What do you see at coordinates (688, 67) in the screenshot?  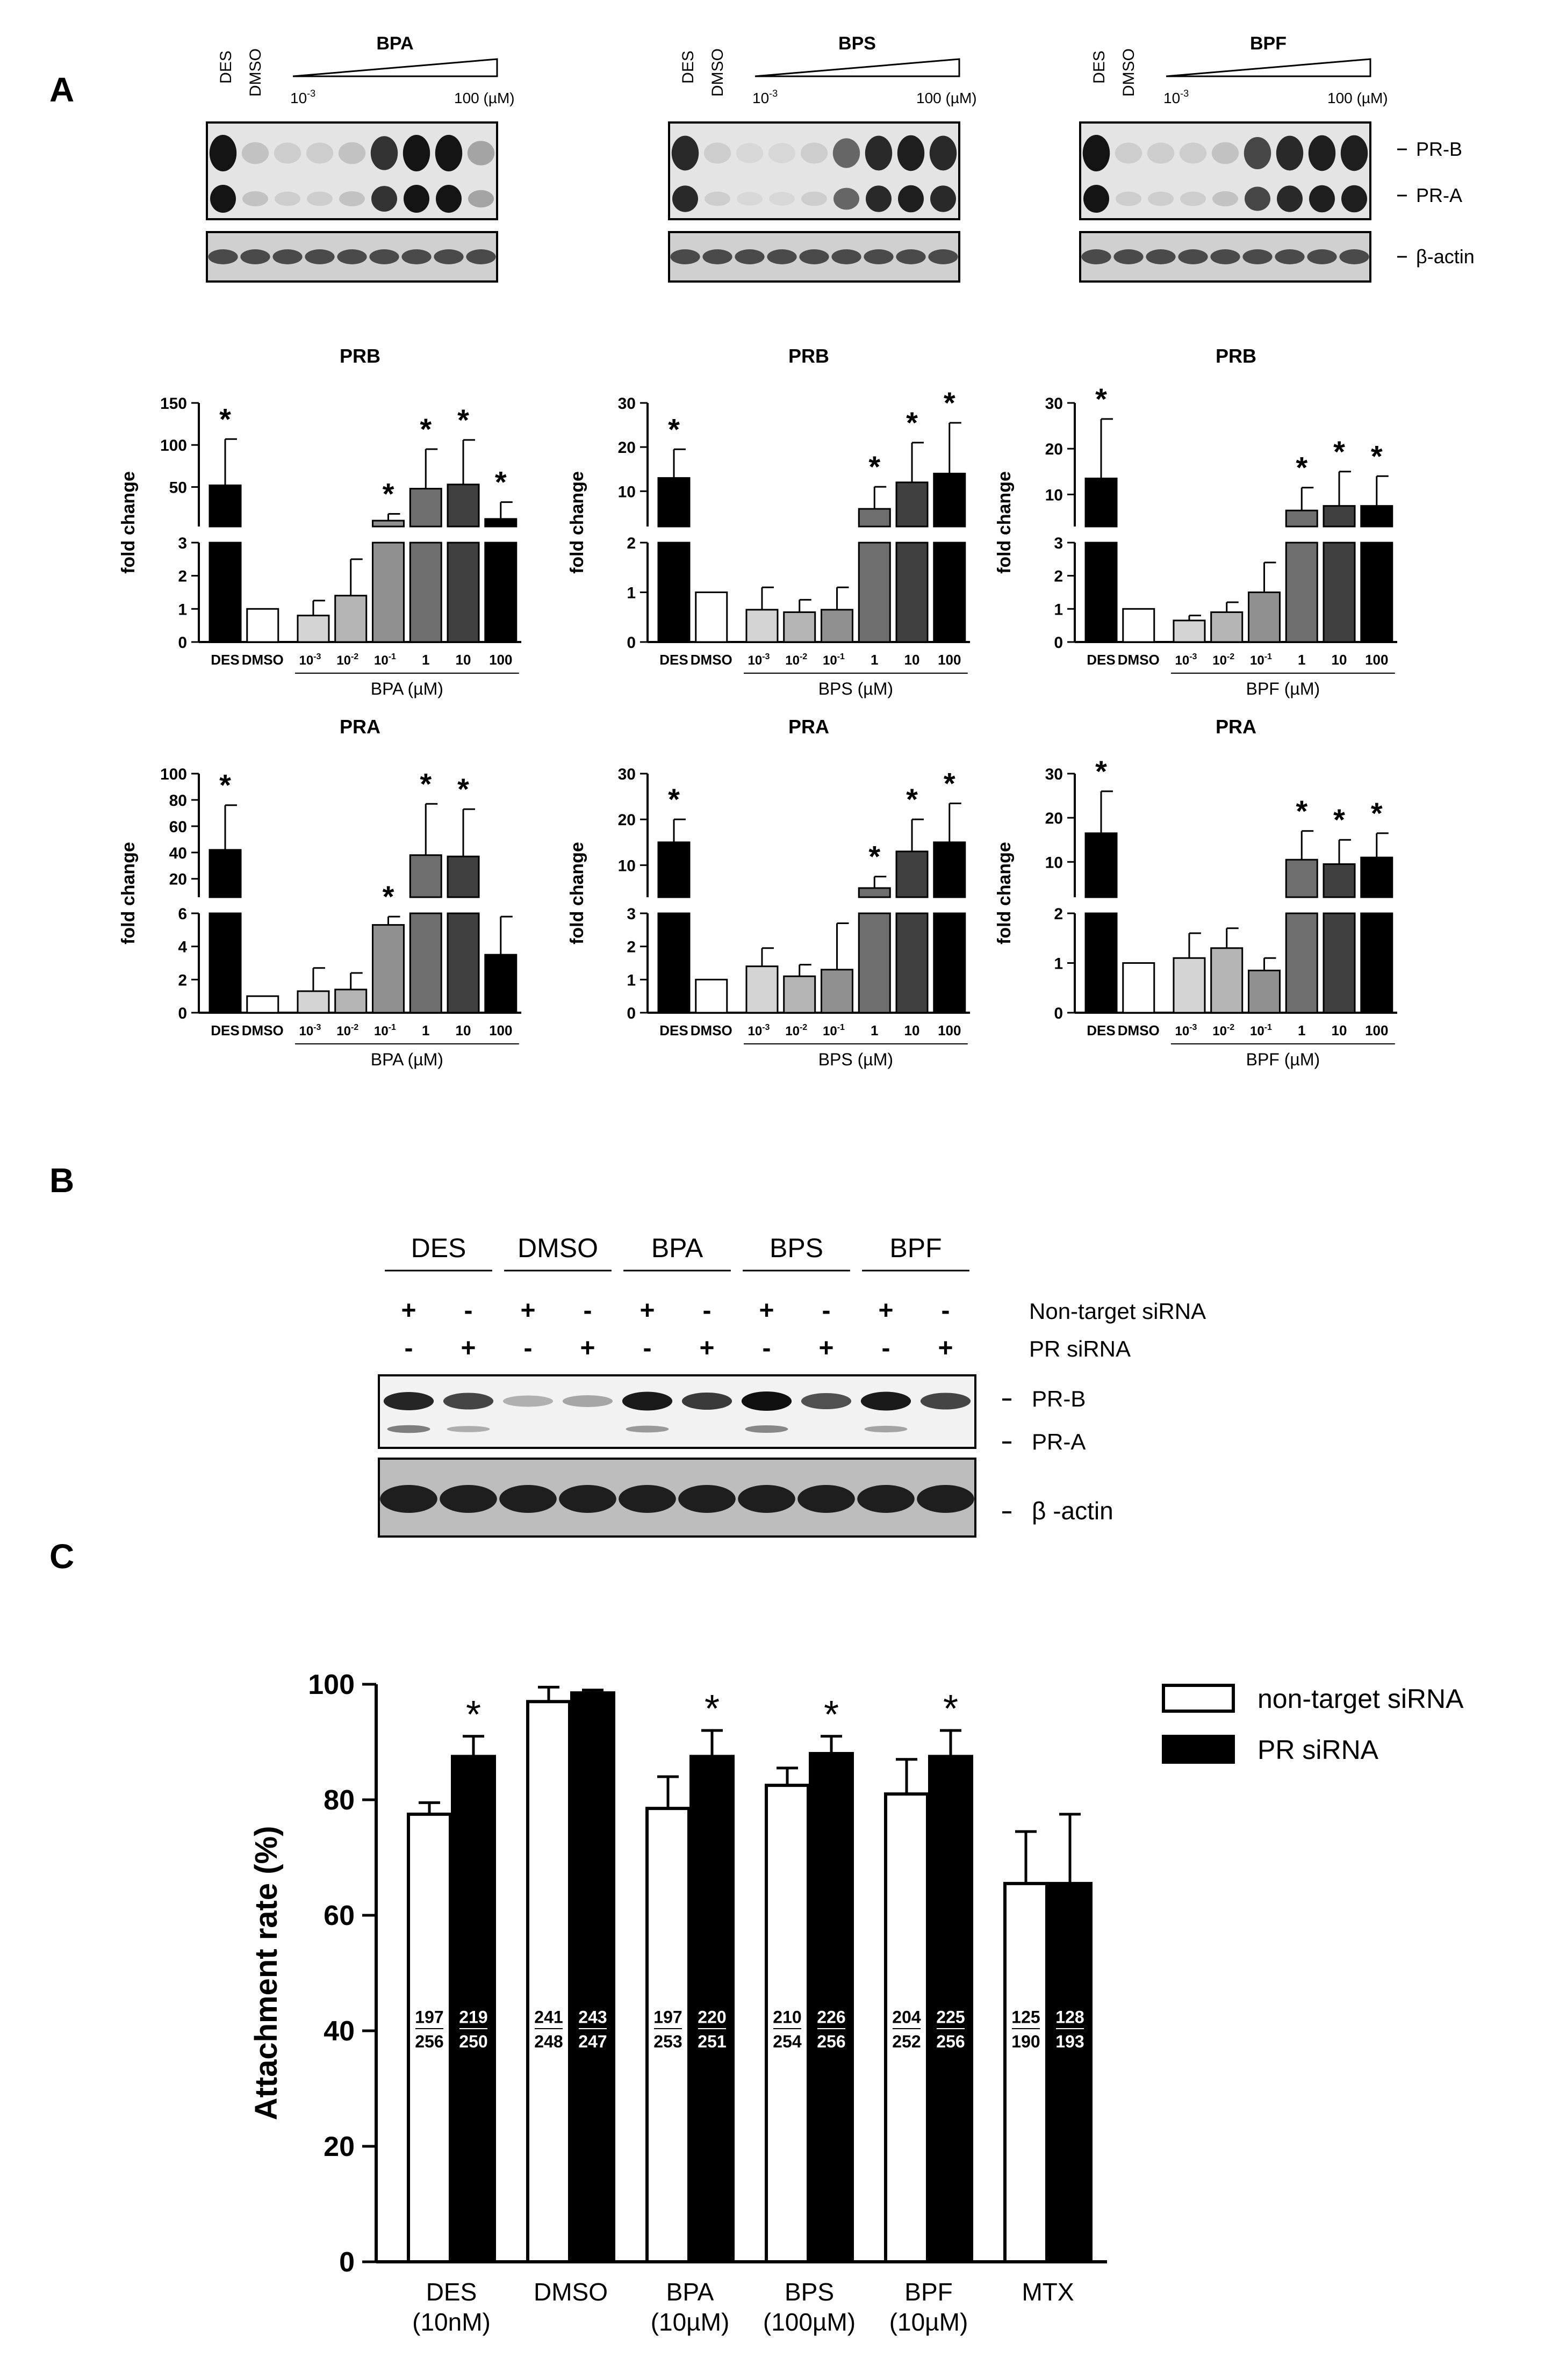 I see `lane-label-des: DES` at bounding box center [688, 67].